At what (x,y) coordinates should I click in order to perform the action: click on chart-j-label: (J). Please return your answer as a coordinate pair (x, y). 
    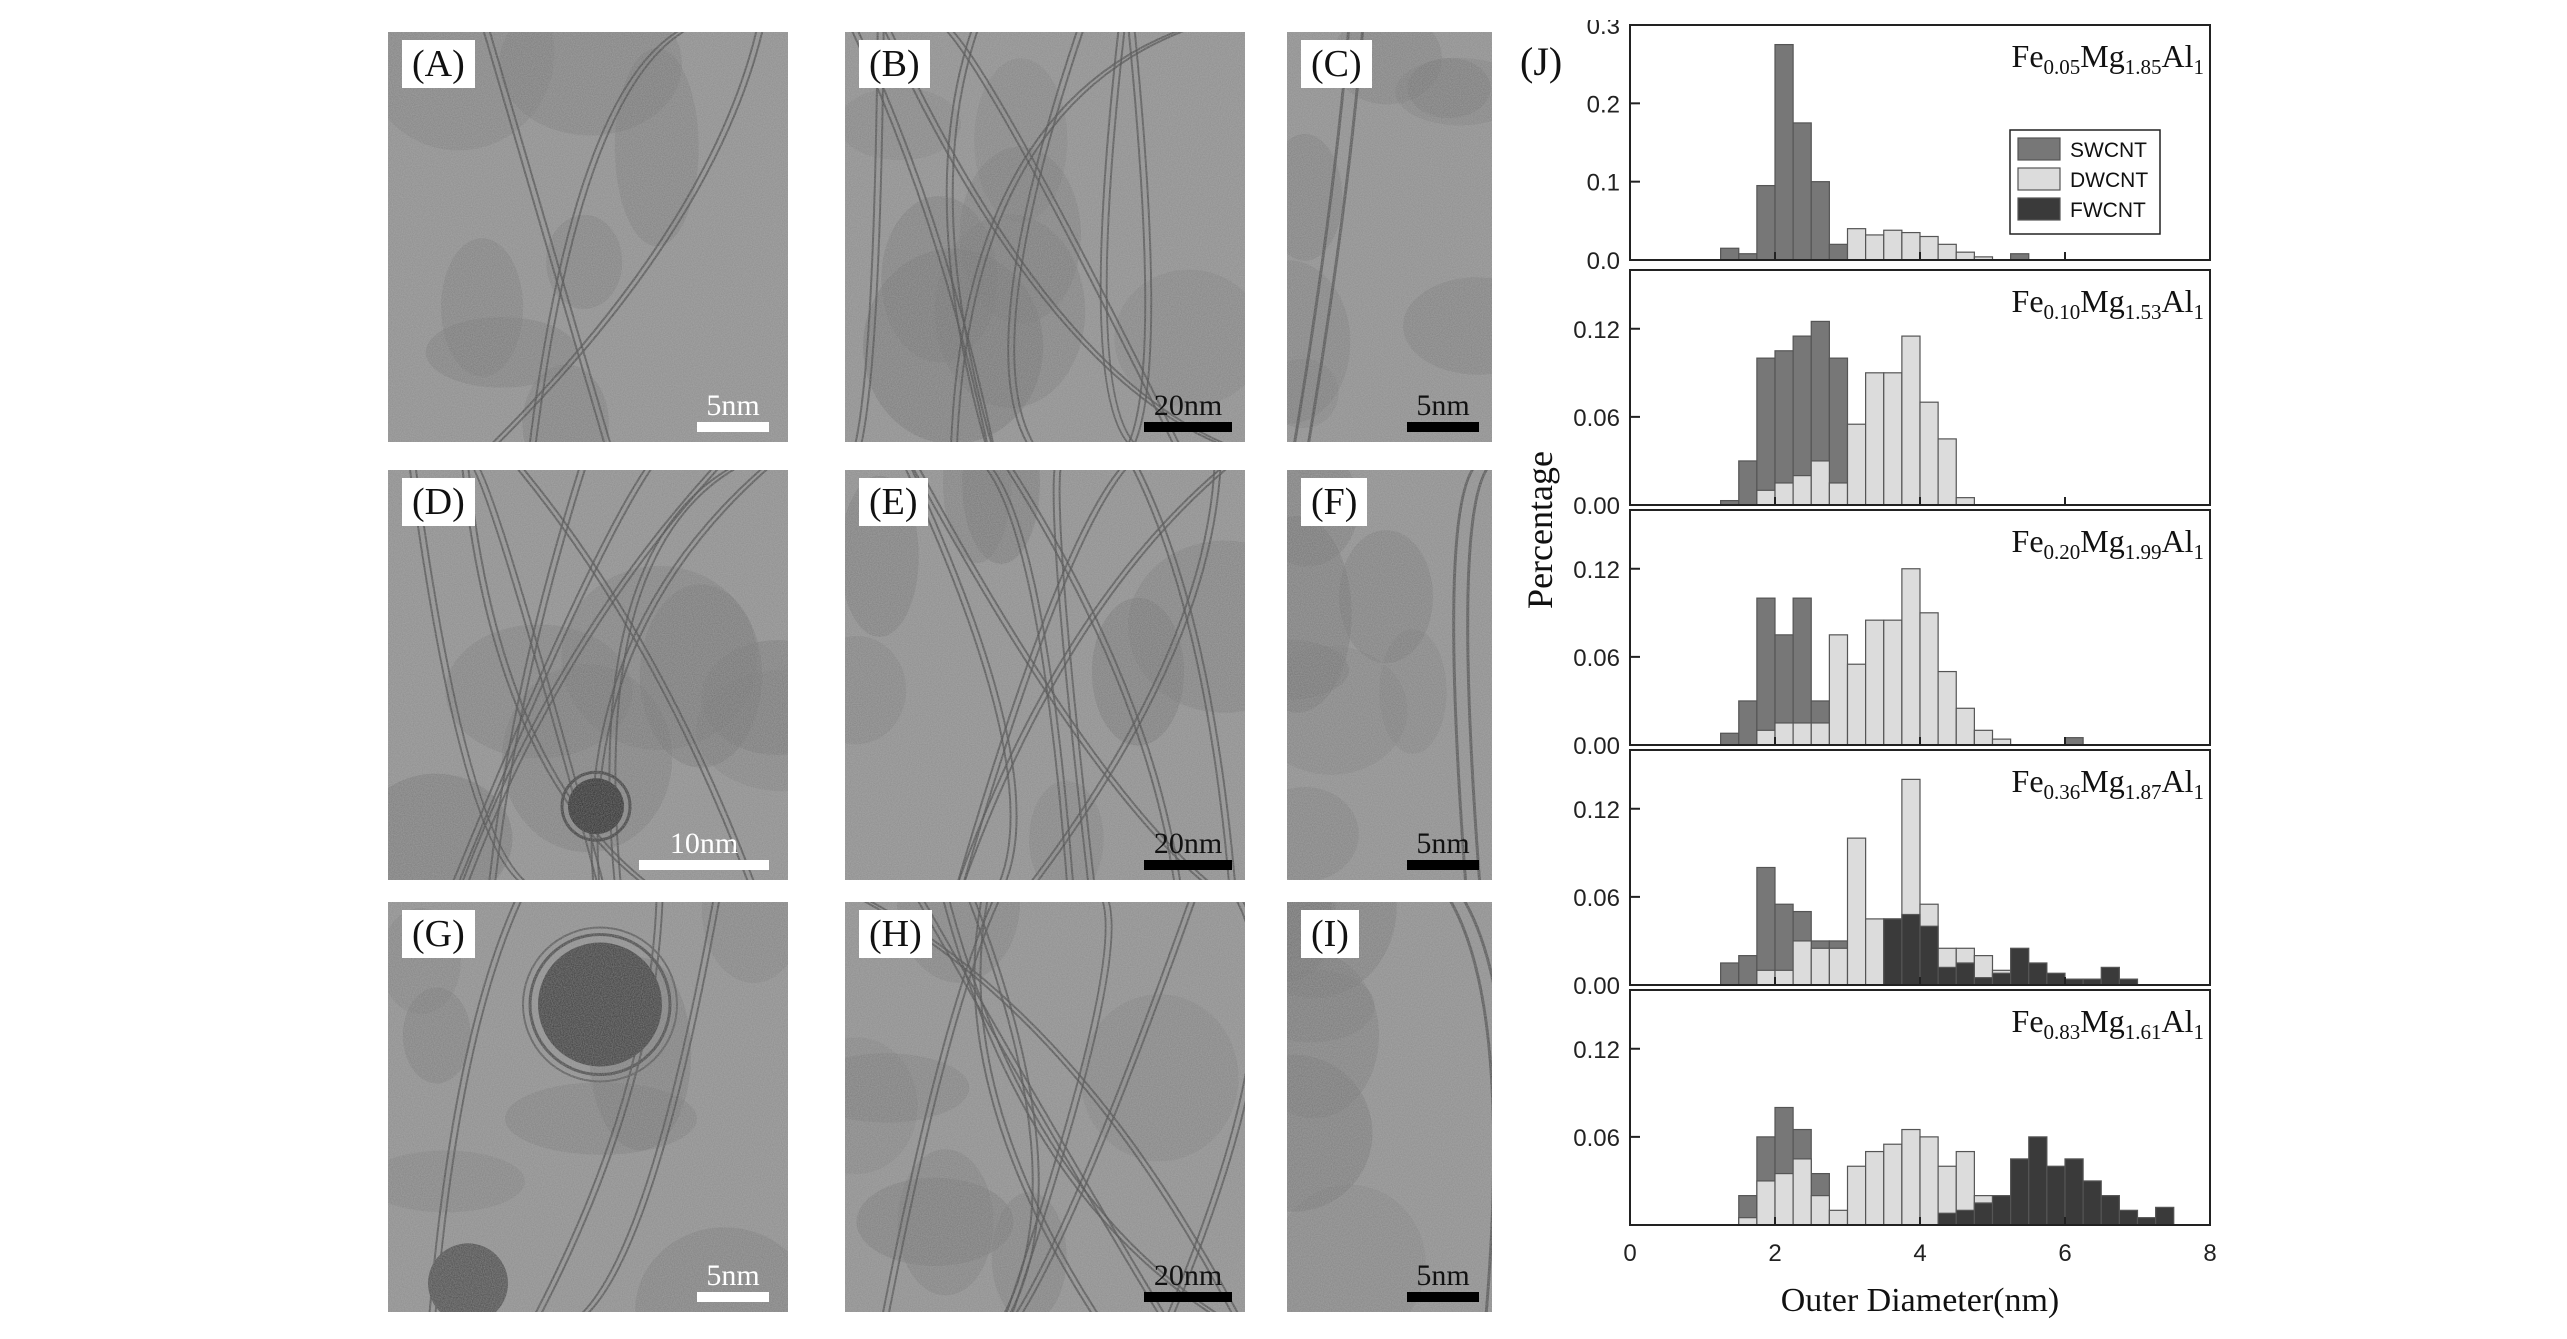
    Looking at the image, I should click on (1541, 61).